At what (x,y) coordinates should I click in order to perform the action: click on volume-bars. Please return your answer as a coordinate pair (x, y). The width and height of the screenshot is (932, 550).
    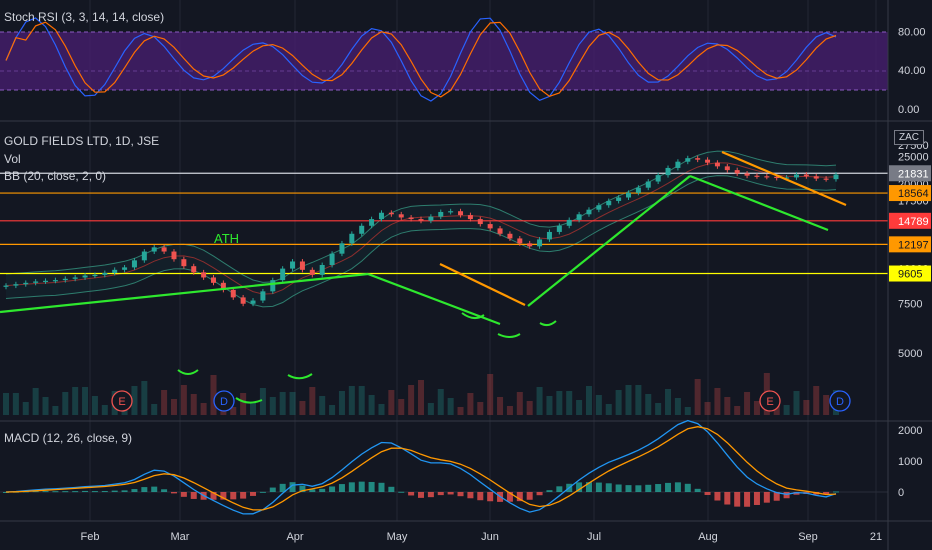
    Looking at the image, I should click on (421, 394).